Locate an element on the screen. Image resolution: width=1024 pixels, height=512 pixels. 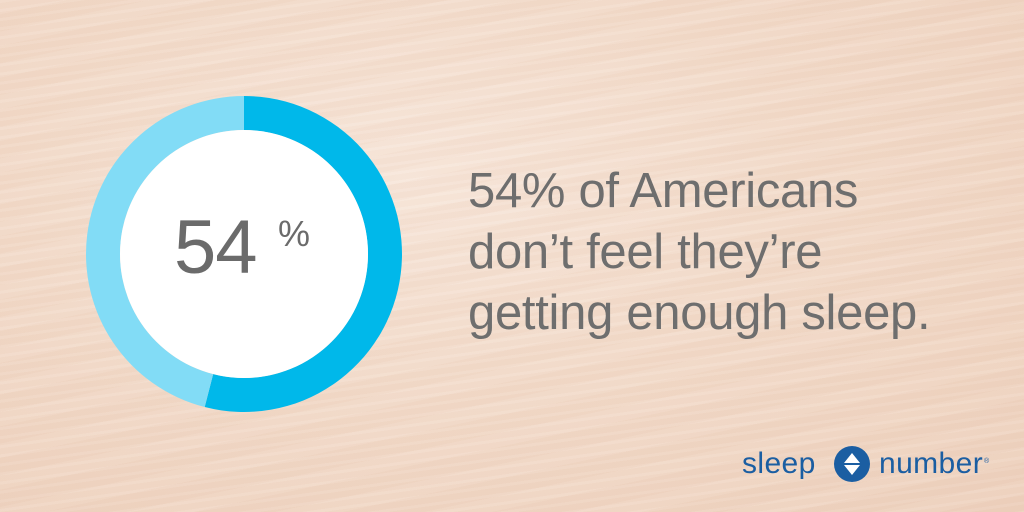
donut-segment-primary is located at coordinates (303, 254).